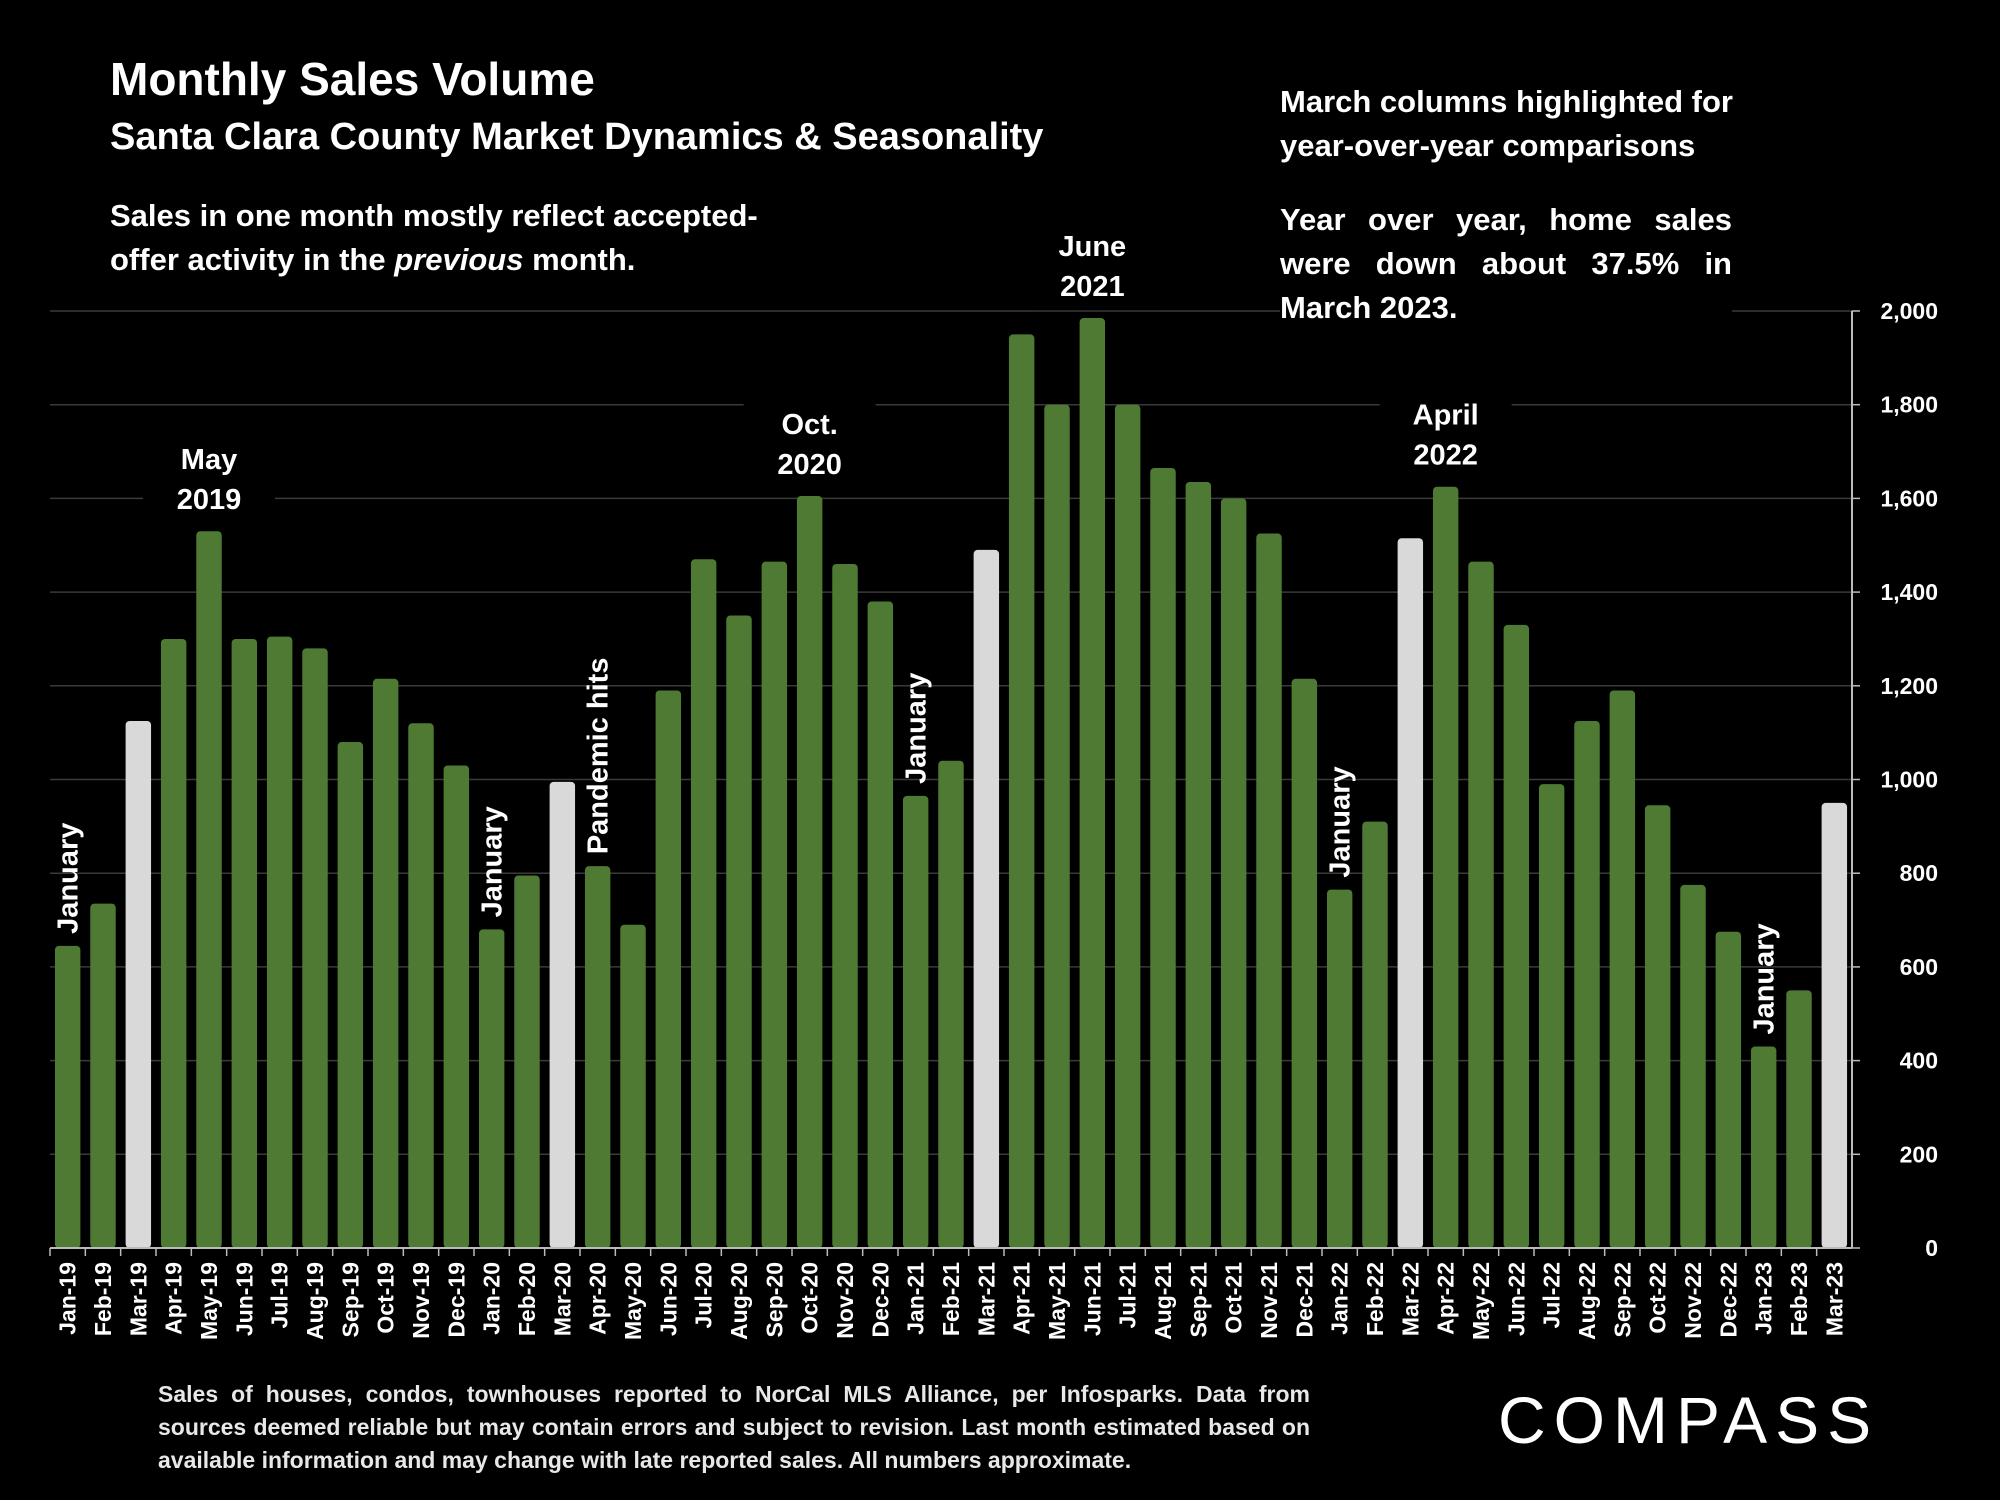 This screenshot has height=1500, width=2000. What do you see at coordinates (352, 79) in the screenshot?
I see `chart-title: Monthly Sales Volume` at bounding box center [352, 79].